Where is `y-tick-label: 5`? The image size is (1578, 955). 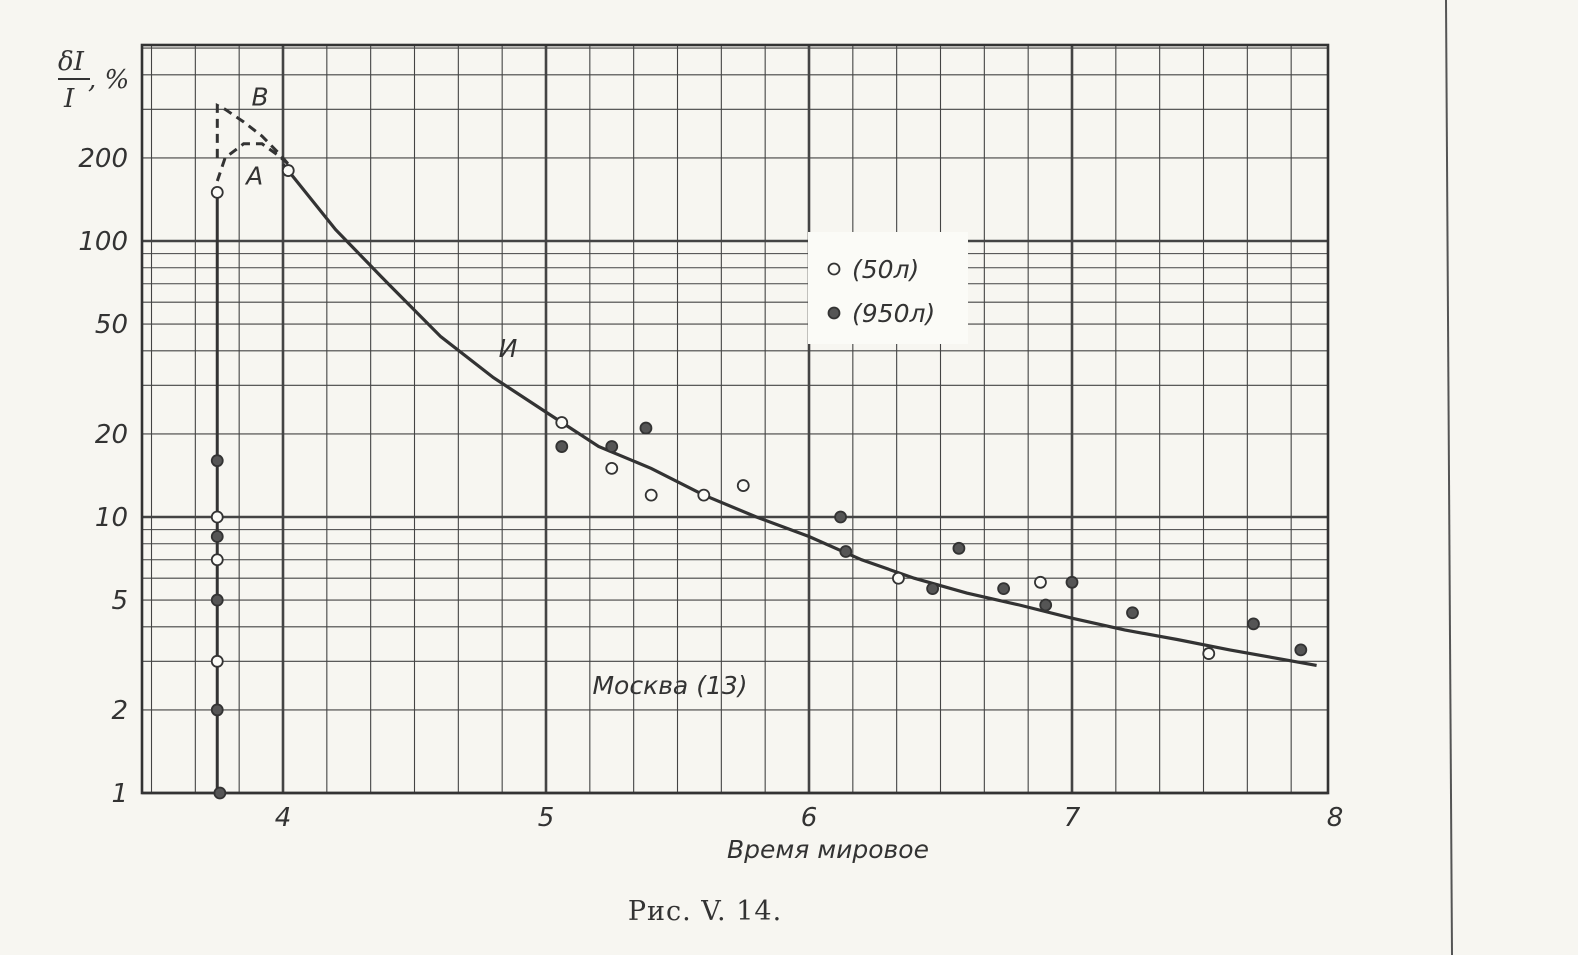
y-tick-label: 5 is located at coordinates (119, 601).